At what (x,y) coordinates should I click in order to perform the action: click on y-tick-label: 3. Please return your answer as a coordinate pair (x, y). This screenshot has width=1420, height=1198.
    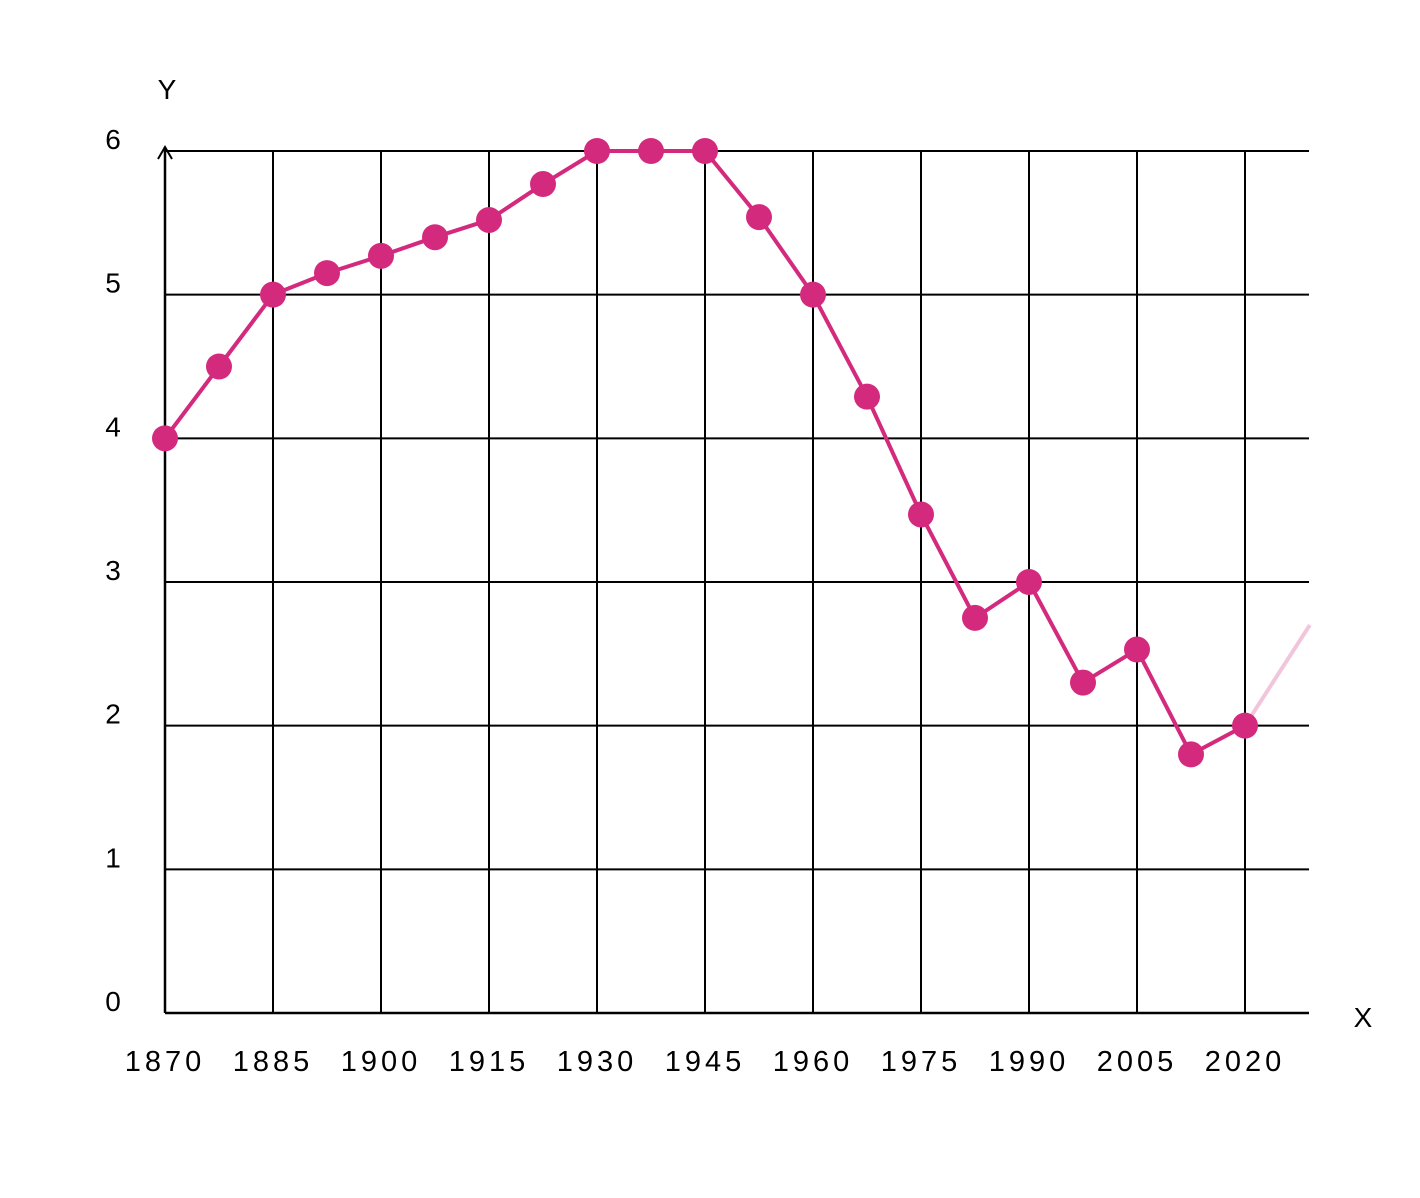
    Looking at the image, I should click on (113, 570).